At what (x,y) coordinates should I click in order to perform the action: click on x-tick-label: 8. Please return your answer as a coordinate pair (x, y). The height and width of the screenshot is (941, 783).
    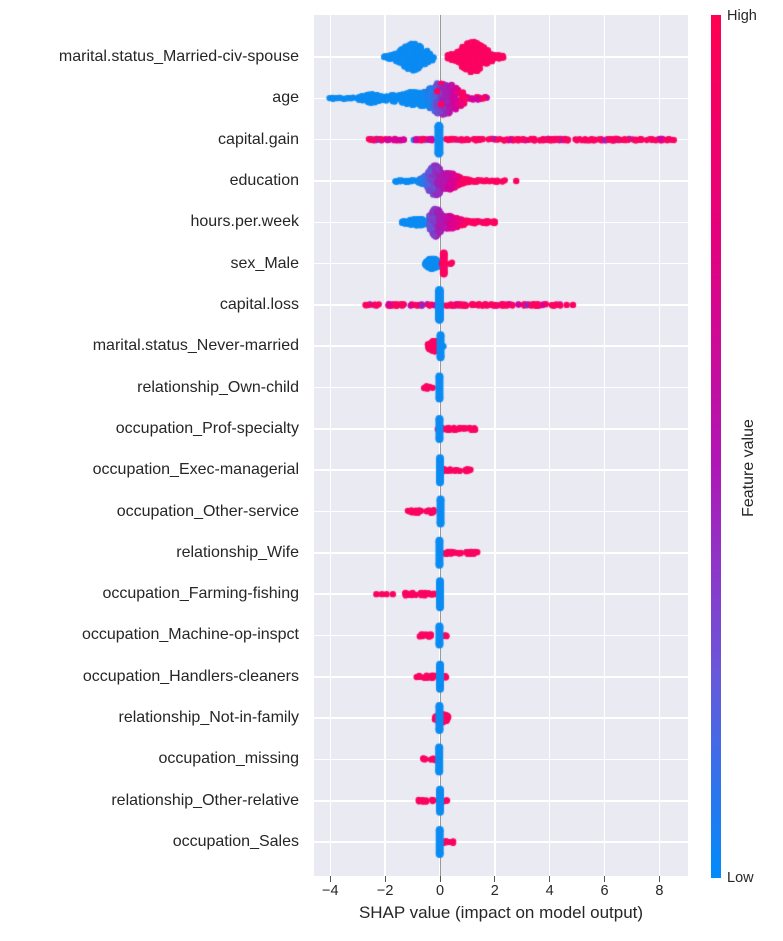
    Looking at the image, I should click on (659, 891).